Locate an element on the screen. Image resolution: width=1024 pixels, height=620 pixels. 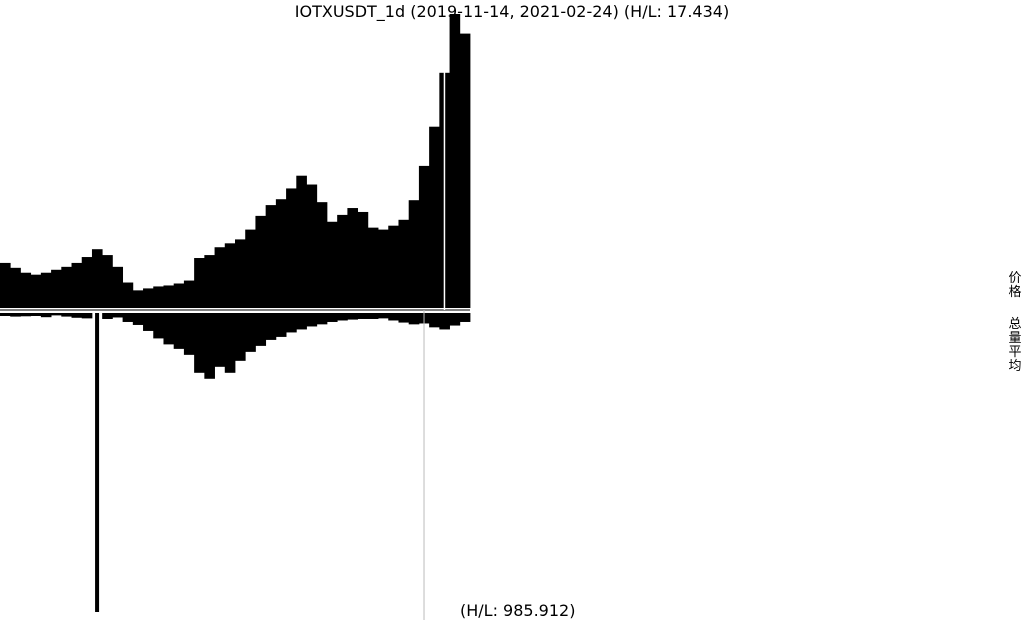
volume-hl-label: (H/L: 985.912) is located at coordinates (518, 610).